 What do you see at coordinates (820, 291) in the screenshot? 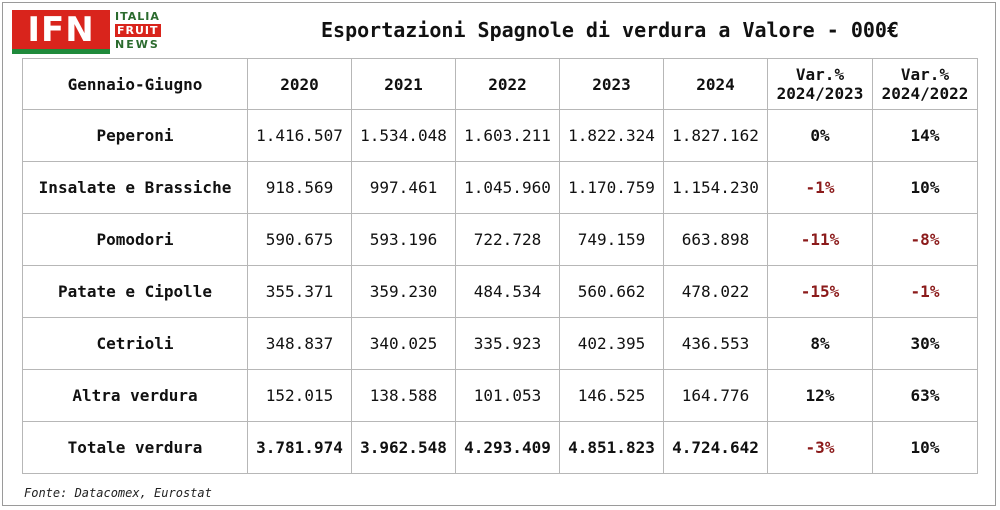
I see `var-2024-2023-cell: -15%` at bounding box center [820, 291].